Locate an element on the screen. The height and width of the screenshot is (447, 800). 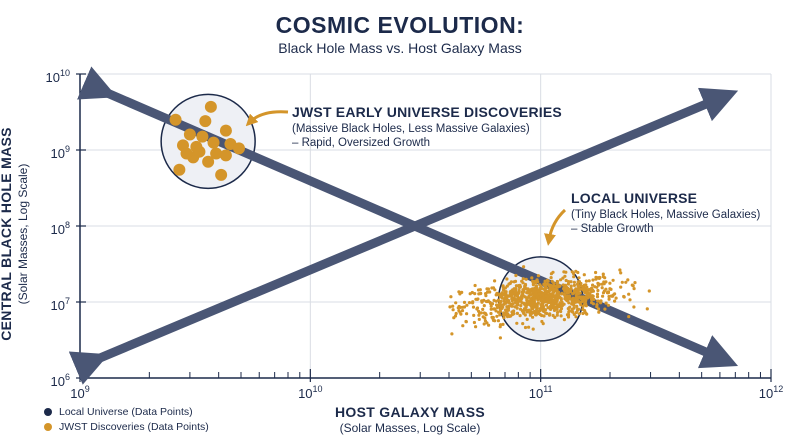
annotation-pointer-jwst is located at coordinates (267, 118).